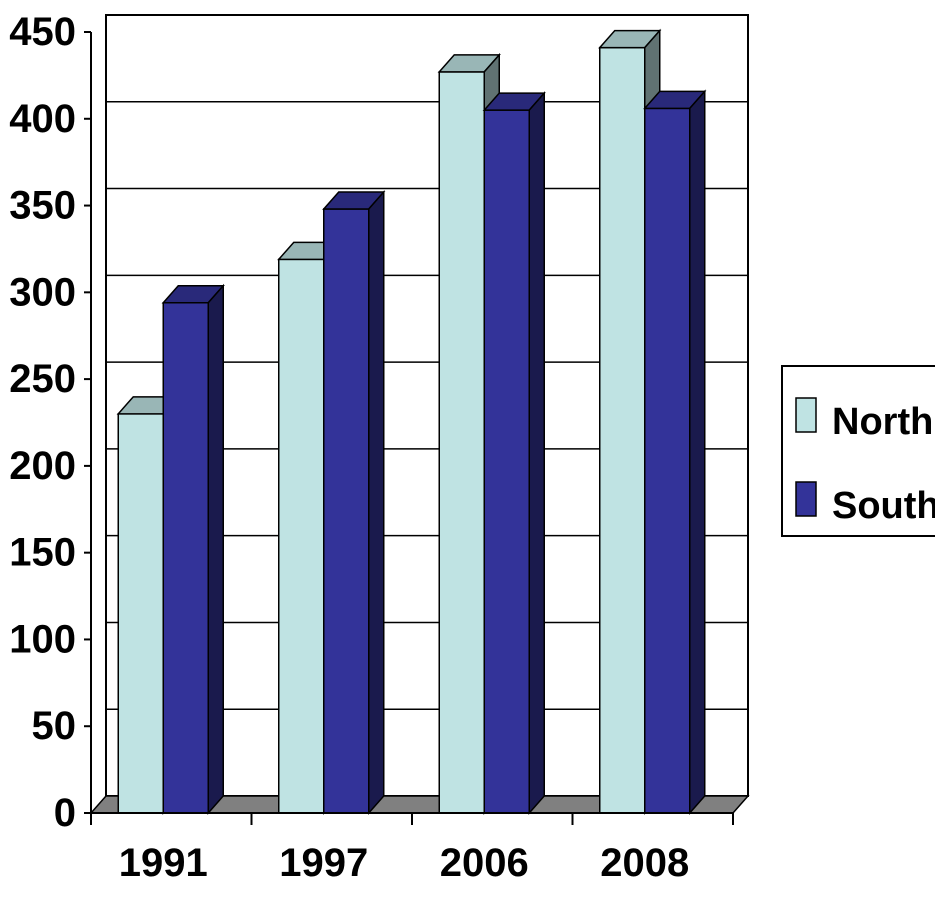  Describe the element at coordinates (163, 863) in the screenshot. I see `x-tick-label: 1991` at that location.